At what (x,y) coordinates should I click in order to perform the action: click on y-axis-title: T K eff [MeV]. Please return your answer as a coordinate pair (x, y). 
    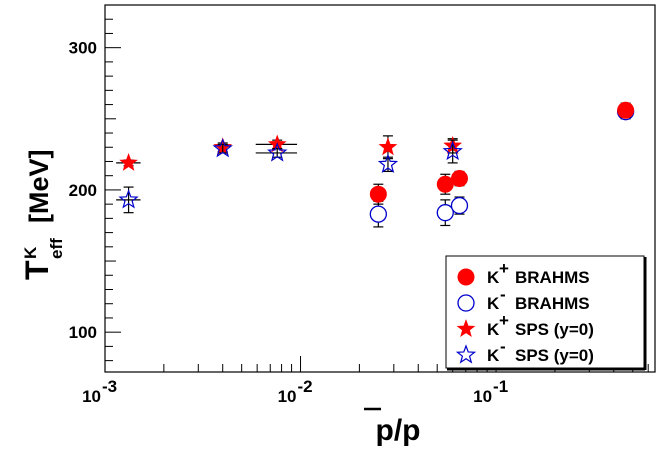
    Looking at the image, I should click on (42, 215).